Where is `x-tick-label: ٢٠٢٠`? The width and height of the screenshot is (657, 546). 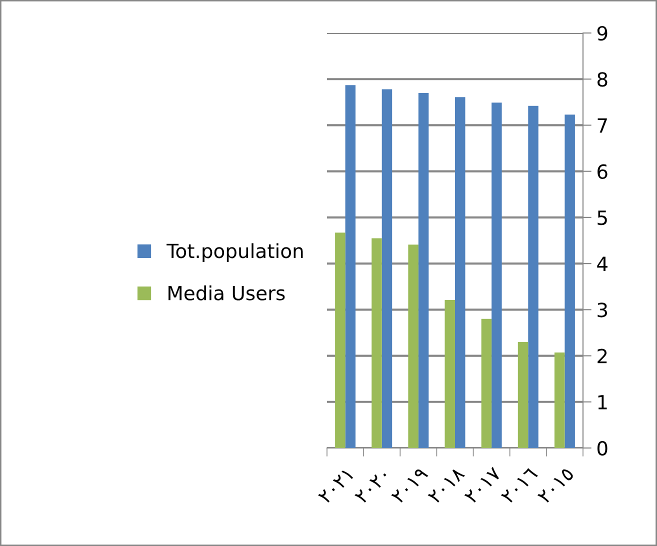 x-tick-label: ٢٠٢٠ is located at coordinates (372, 486).